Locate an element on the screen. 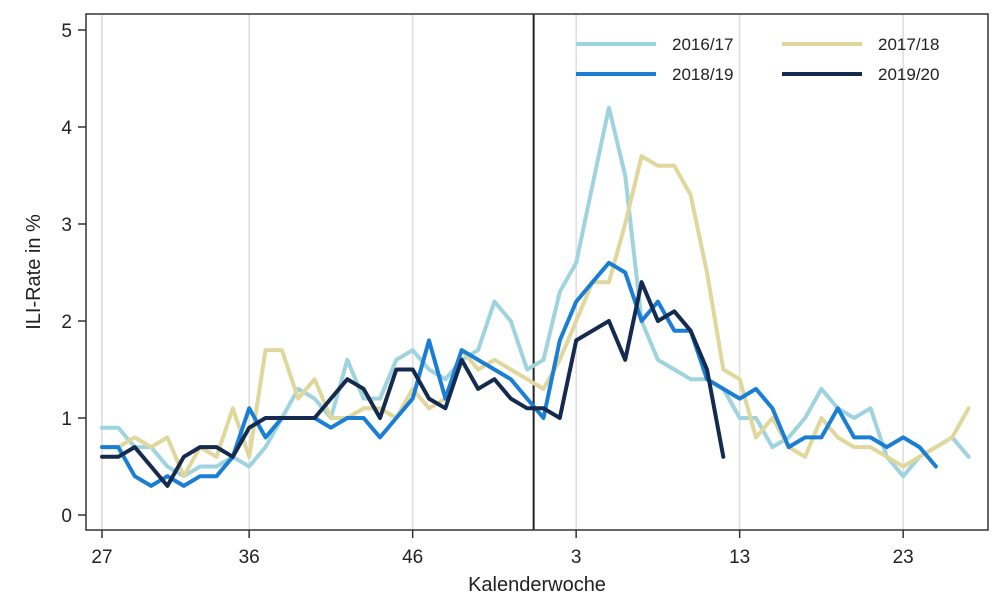 This screenshot has height=601, width=1000. legend-label: 2016/17 is located at coordinates (702, 44).